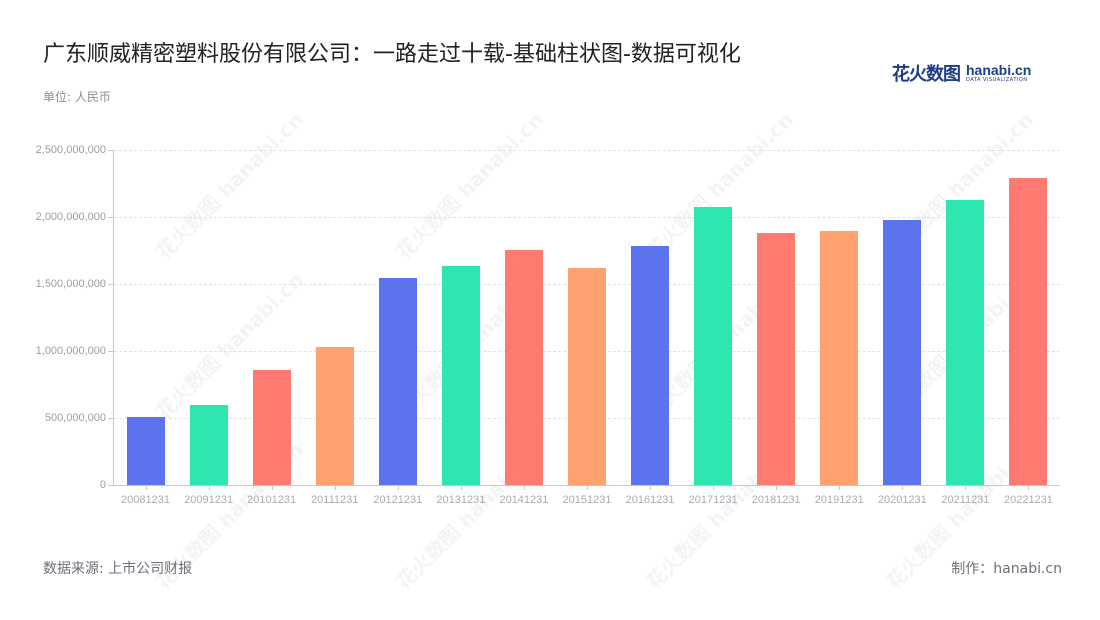 The width and height of the screenshot is (1100, 620). What do you see at coordinates (75, 418) in the screenshot?
I see `y-tick-label: 500,000,000` at bounding box center [75, 418].